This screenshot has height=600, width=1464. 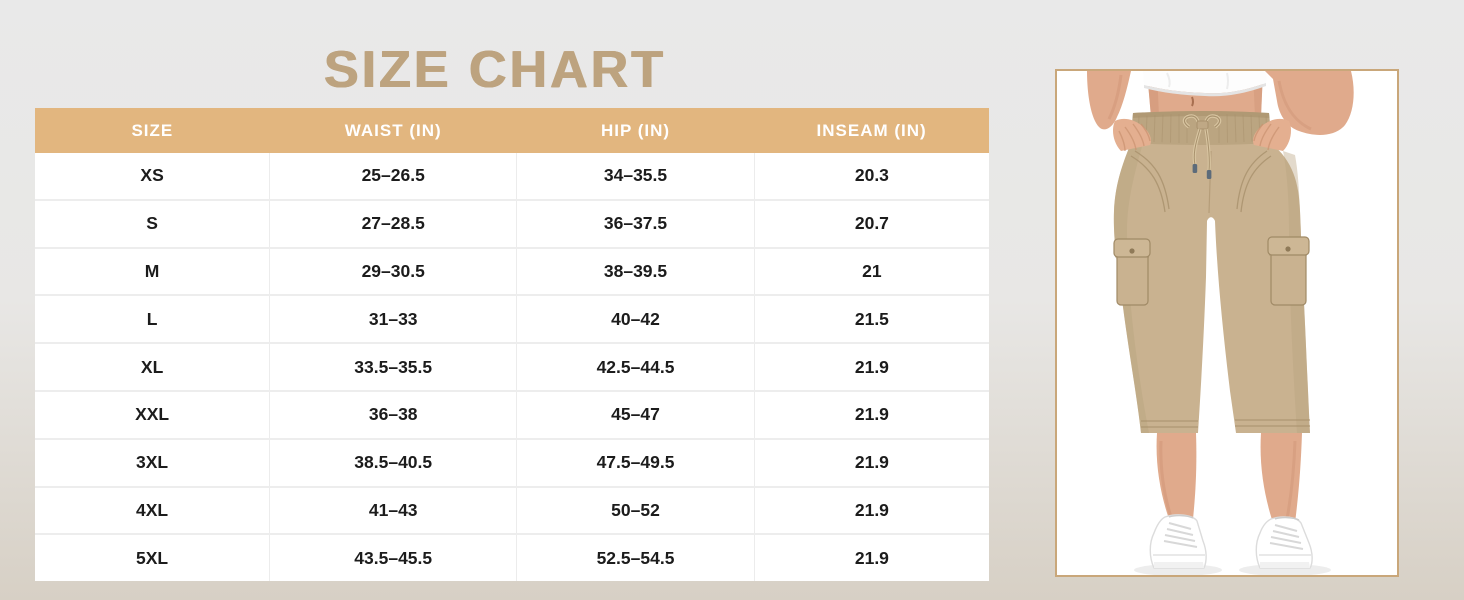 I want to click on column-header-inseam: INSEAM (IN), so click(x=871, y=130).